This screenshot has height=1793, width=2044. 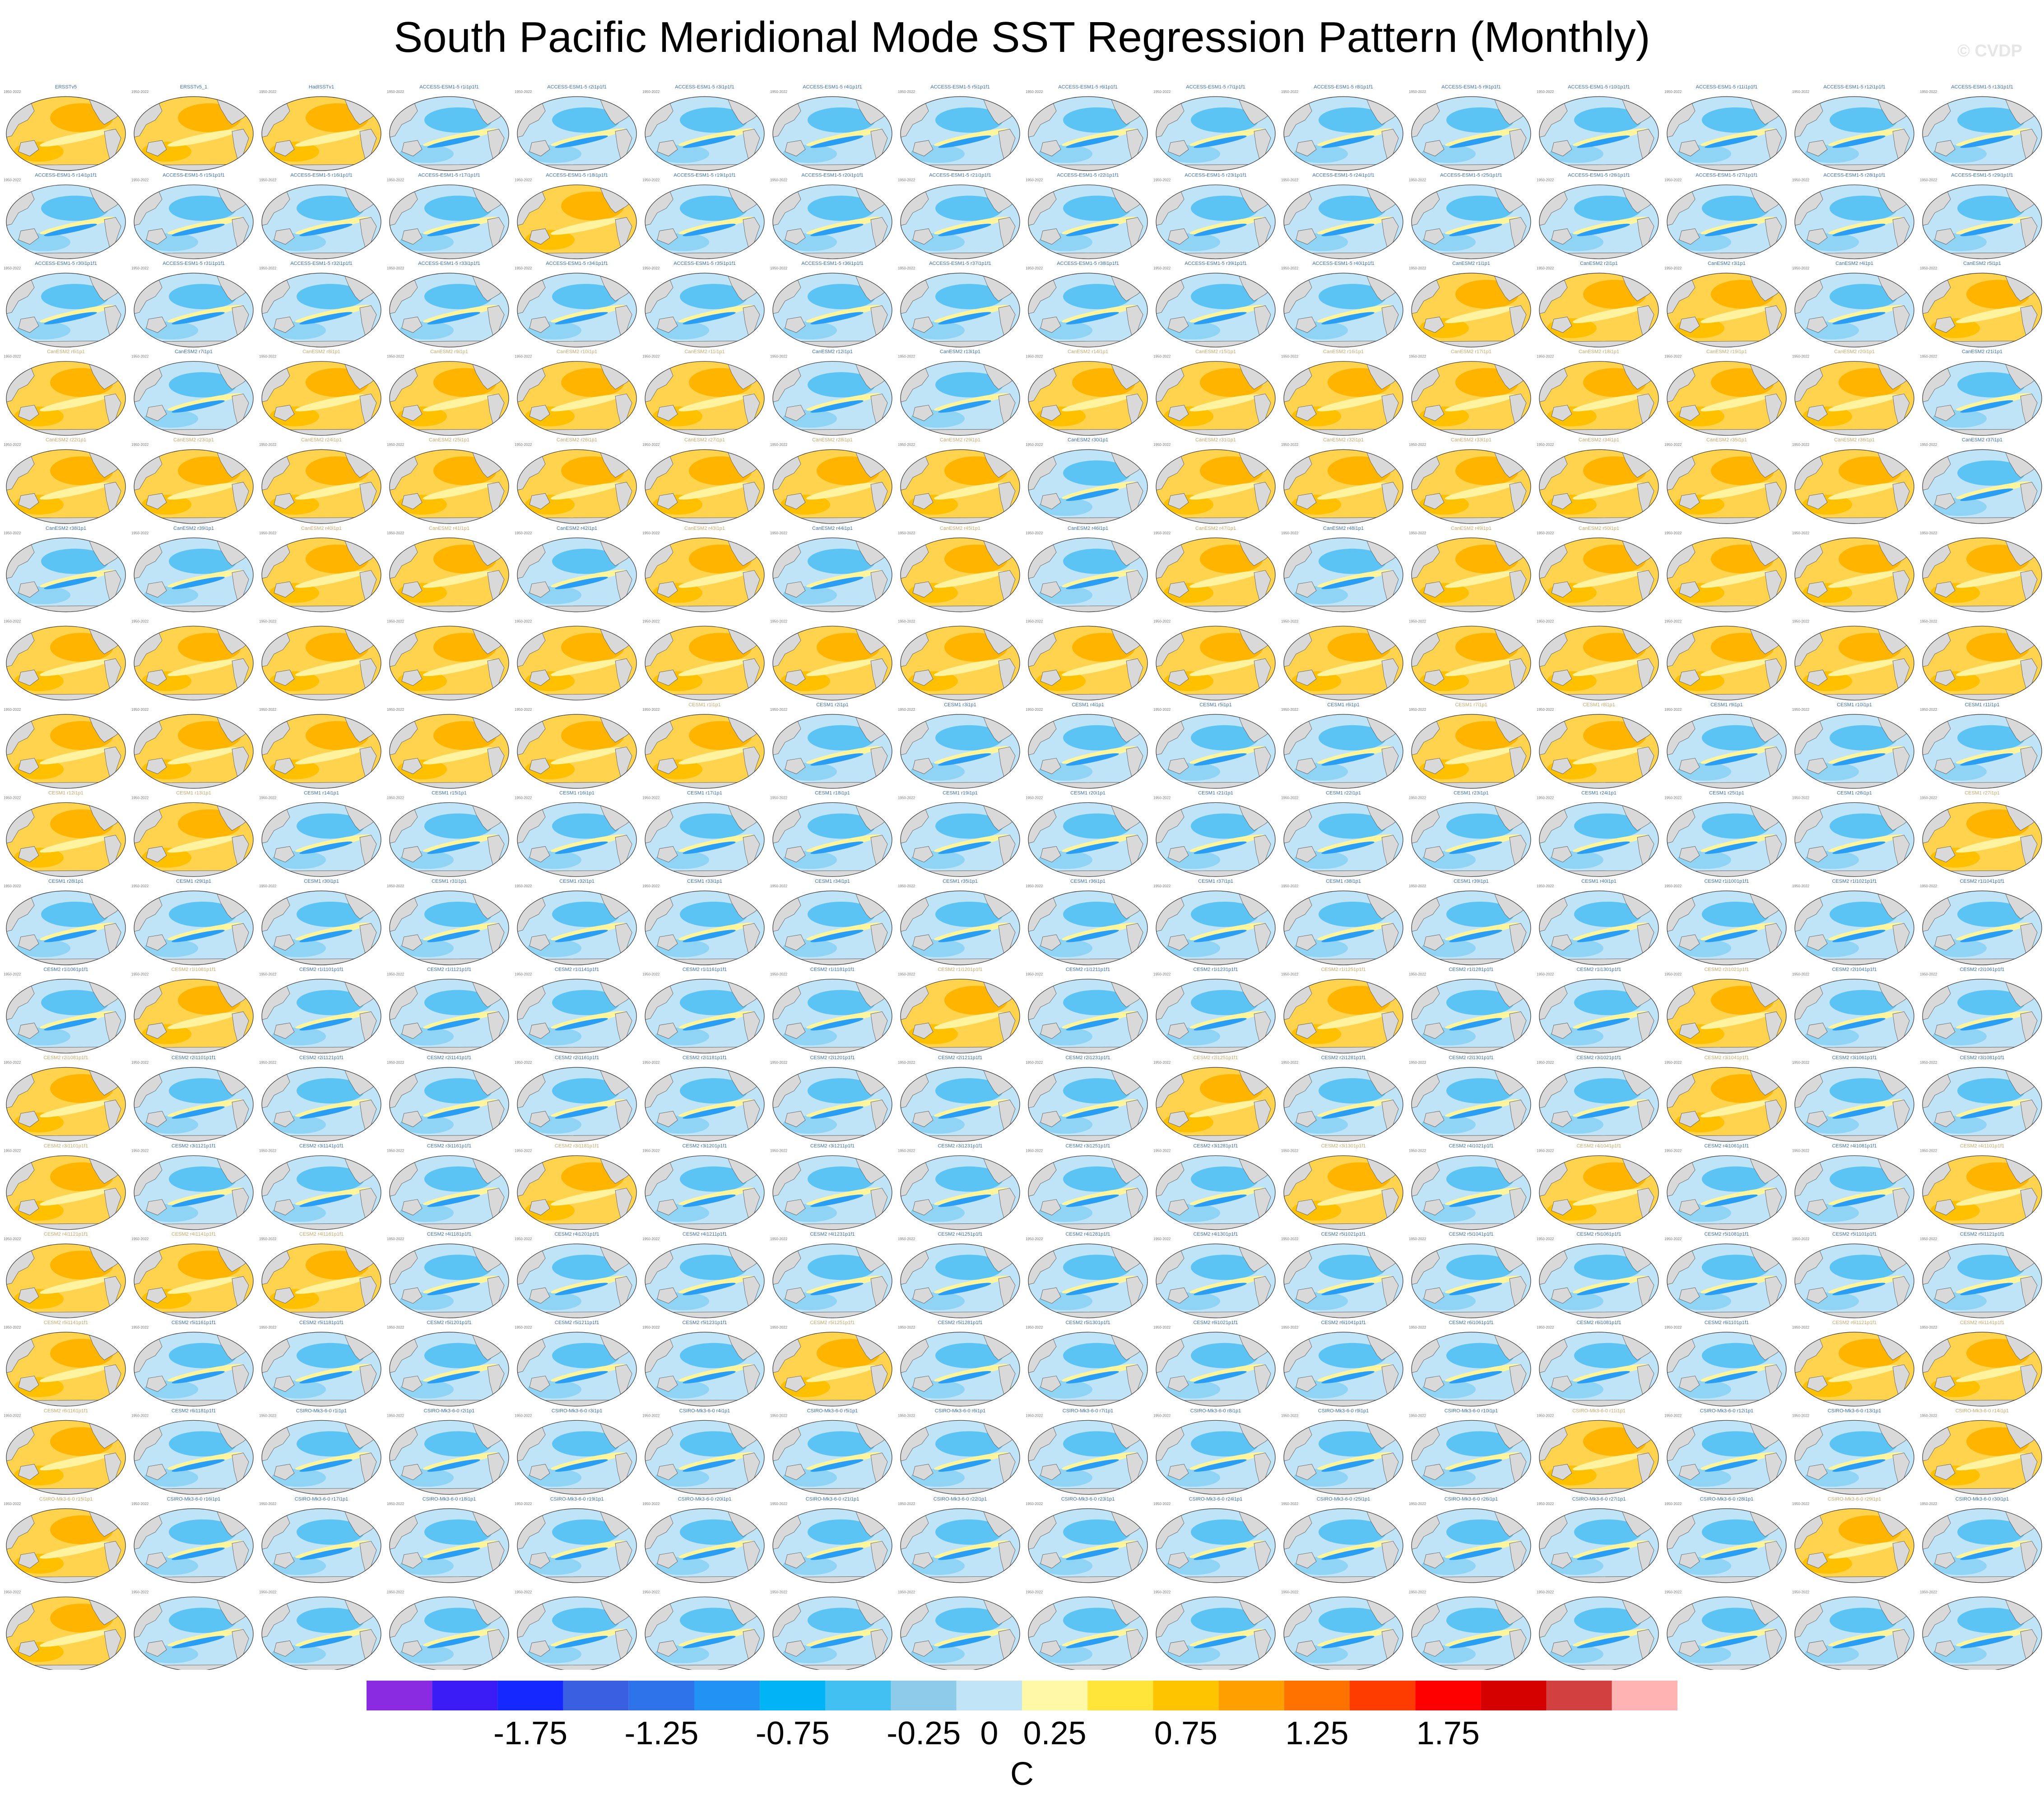 What do you see at coordinates (1599, 263) in the screenshot?
I see `panel-label: CanESM2 r2i1p1` at bounding box center [1599, 263].